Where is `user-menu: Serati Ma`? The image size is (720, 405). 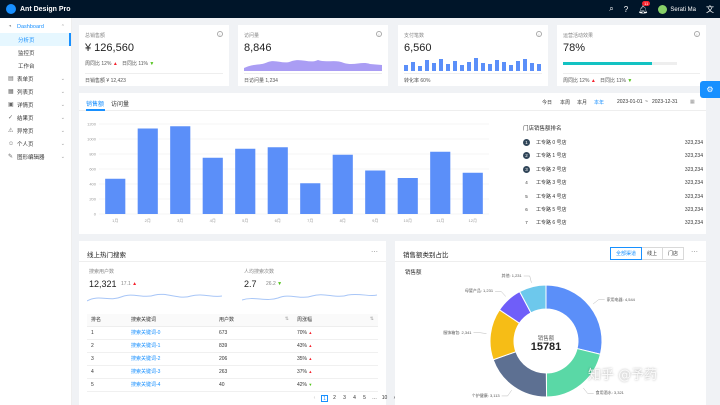
user-menu: Serati Ma is located at coordinates (677, 9).